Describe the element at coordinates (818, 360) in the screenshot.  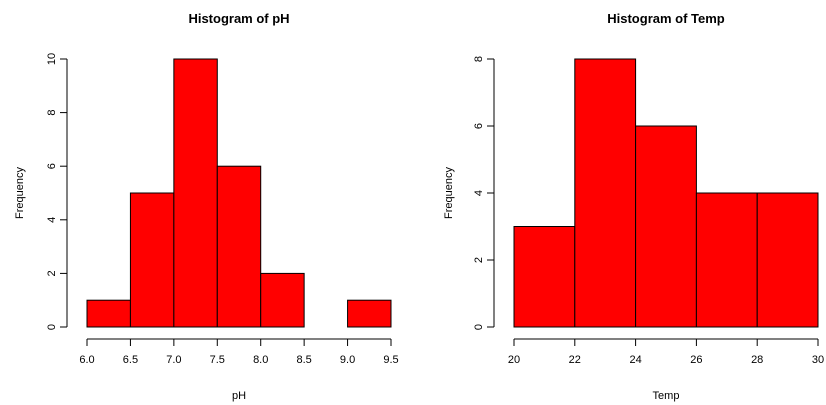
I see `temp-x-tick-label: 30` at that location.